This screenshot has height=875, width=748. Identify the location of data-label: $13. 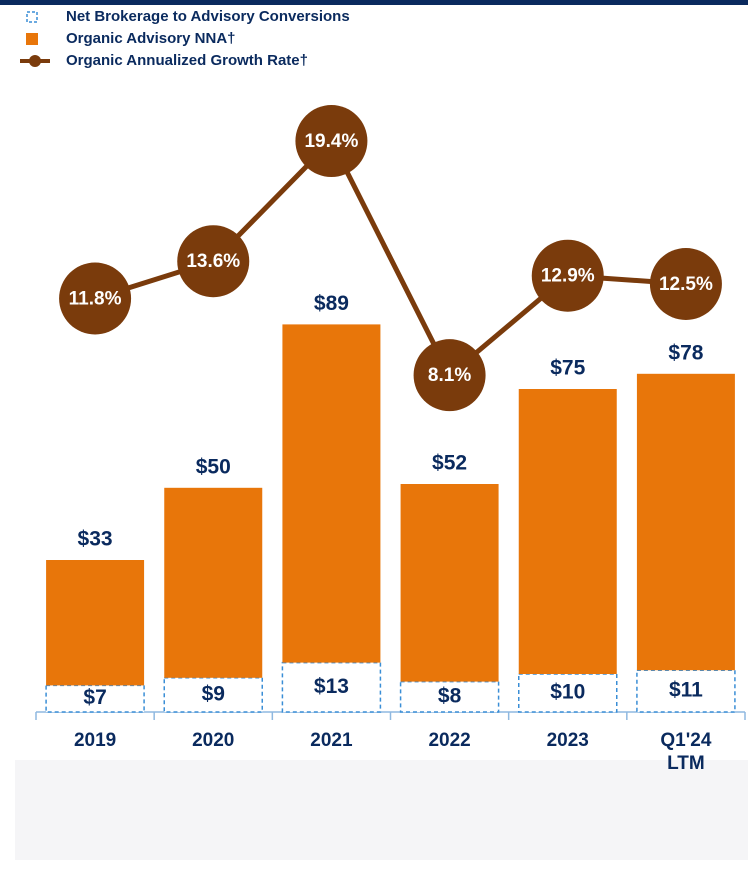
(331, 686).